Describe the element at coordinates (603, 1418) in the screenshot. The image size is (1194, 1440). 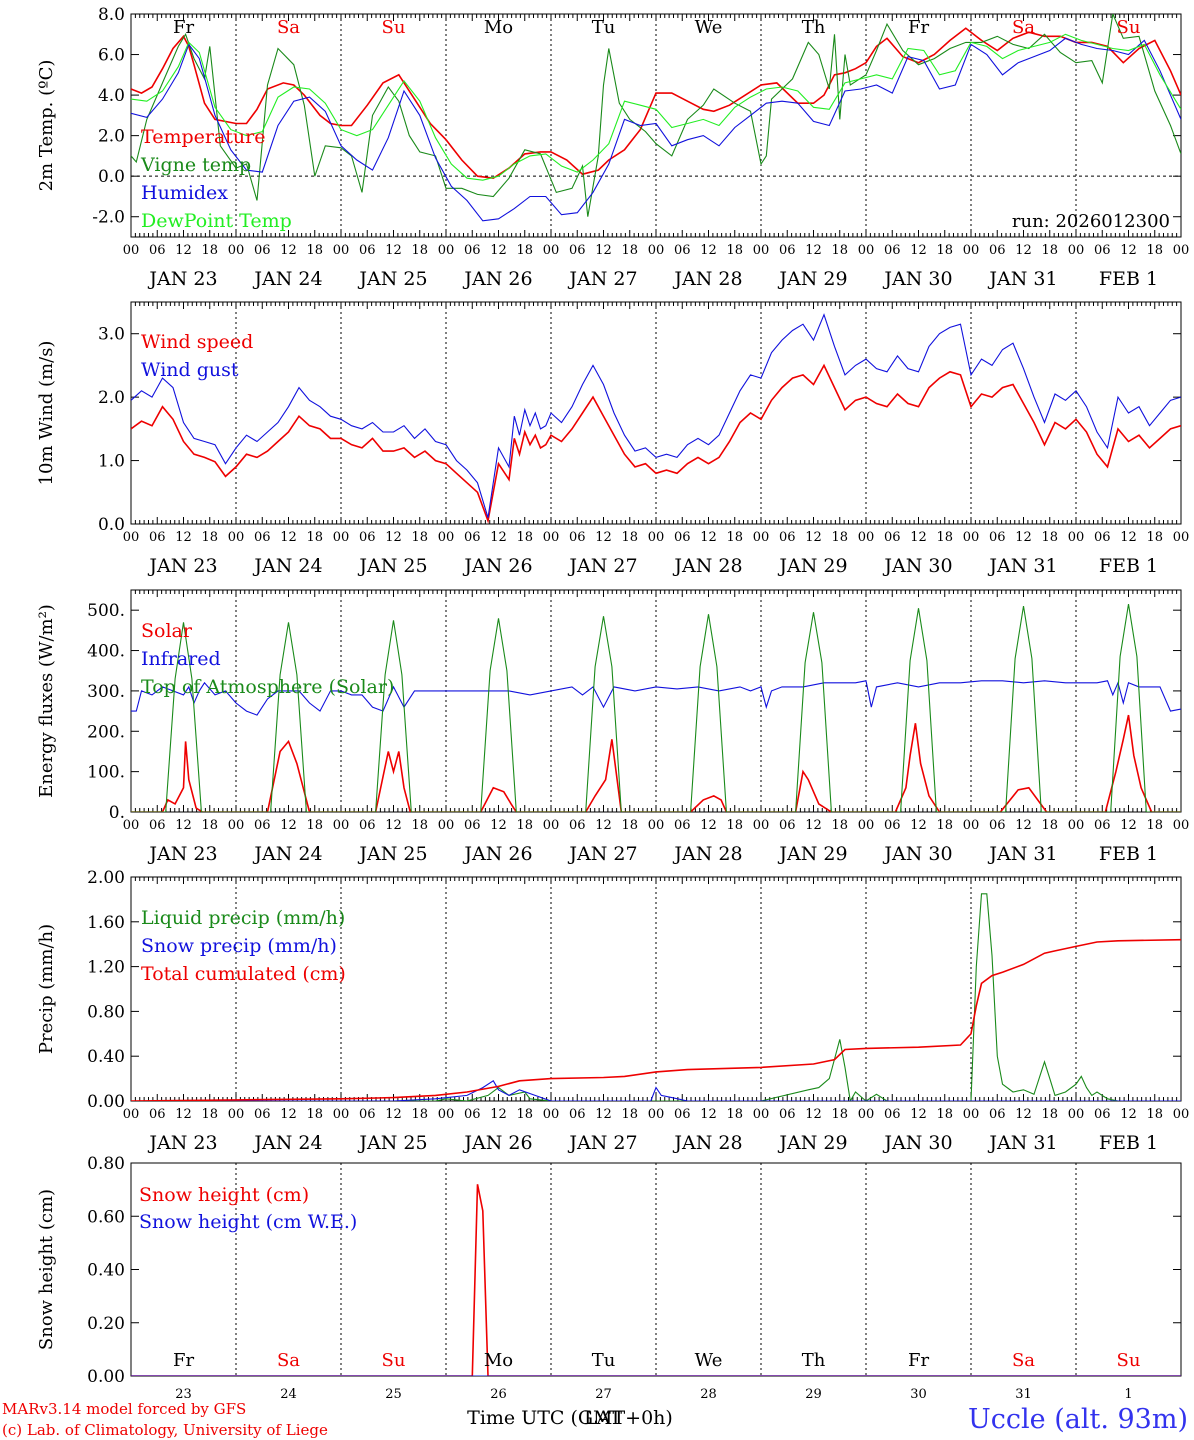
I see `xaxis-title-overlay: LAT` at that location.